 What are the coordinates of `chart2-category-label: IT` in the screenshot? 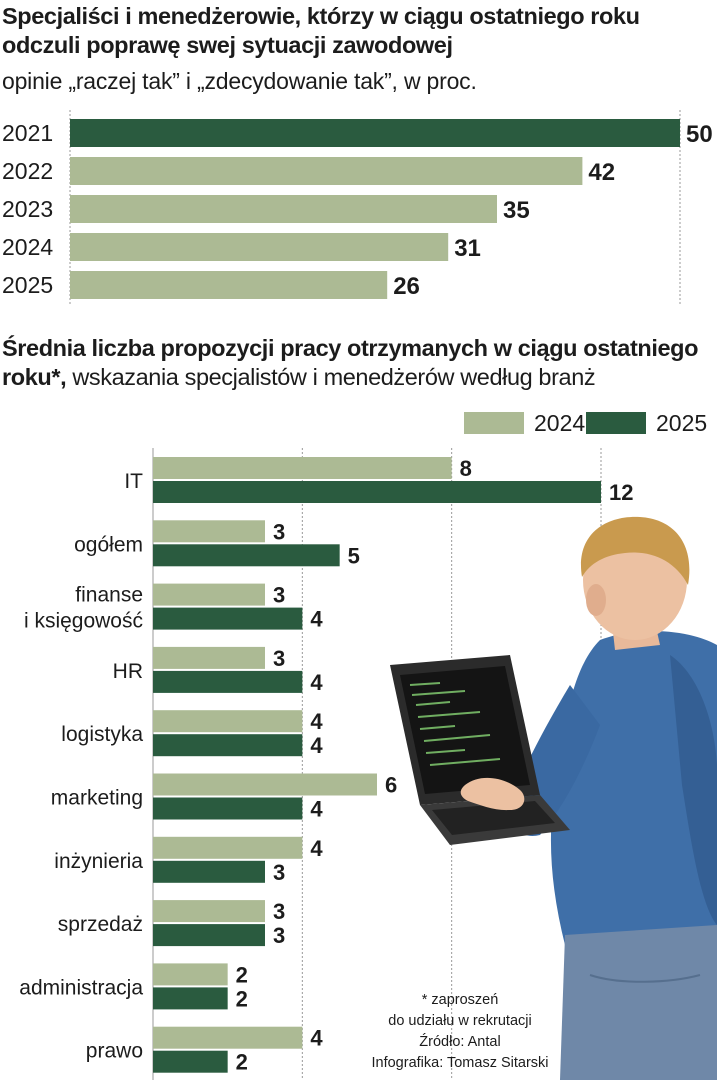 It's located at (133, 481).